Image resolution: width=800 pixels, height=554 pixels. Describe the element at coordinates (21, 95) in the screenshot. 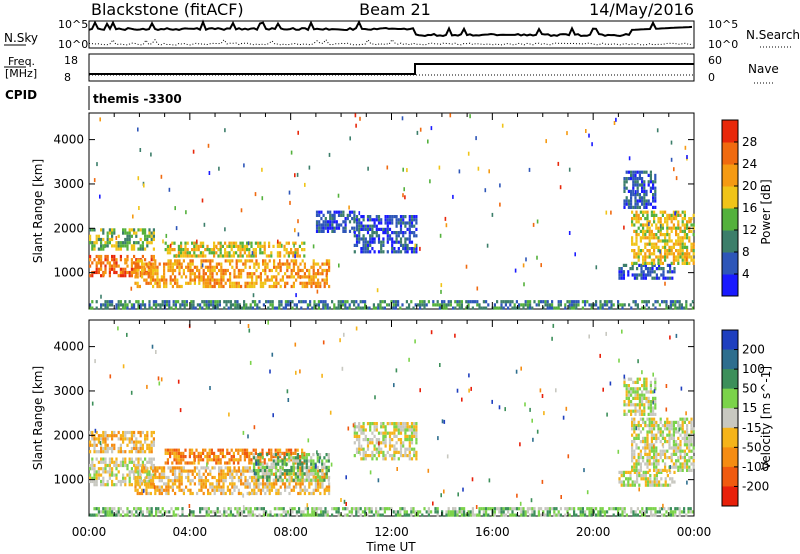

I see `cpid-label: CPID` at that location.